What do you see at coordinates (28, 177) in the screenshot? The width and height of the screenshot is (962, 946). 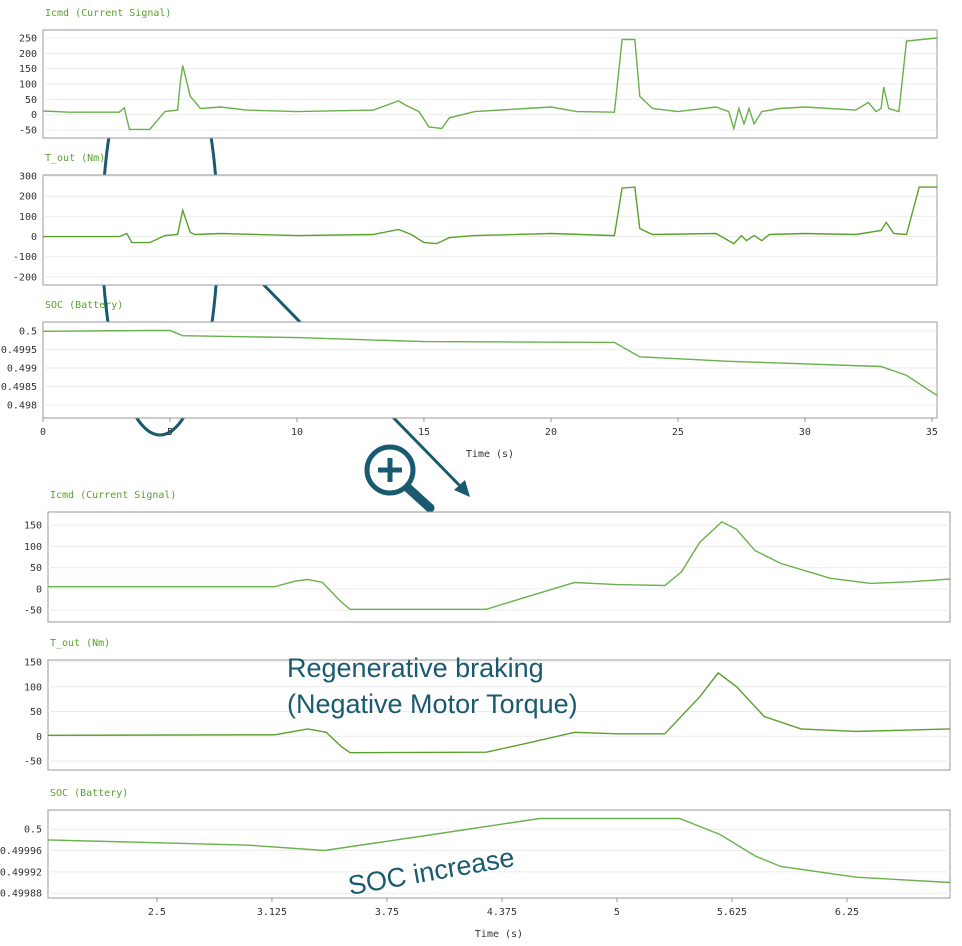 I see `y-tick-label: 300` at bounding box center [28, 177].